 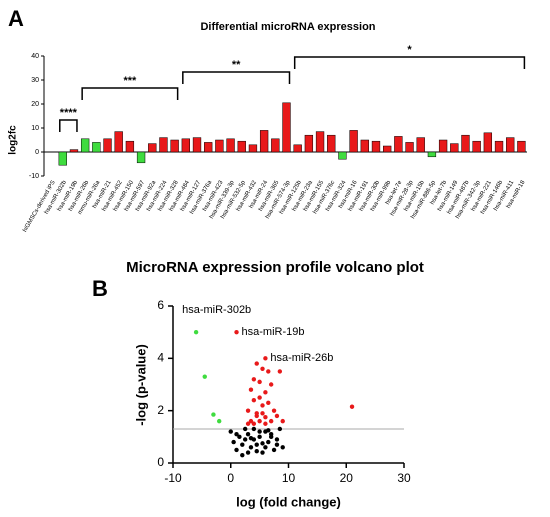 What do you see at coordinates (35, 80) in the screenshot?
I see `y-tick-label: 30` at bounding box center [35, 80].